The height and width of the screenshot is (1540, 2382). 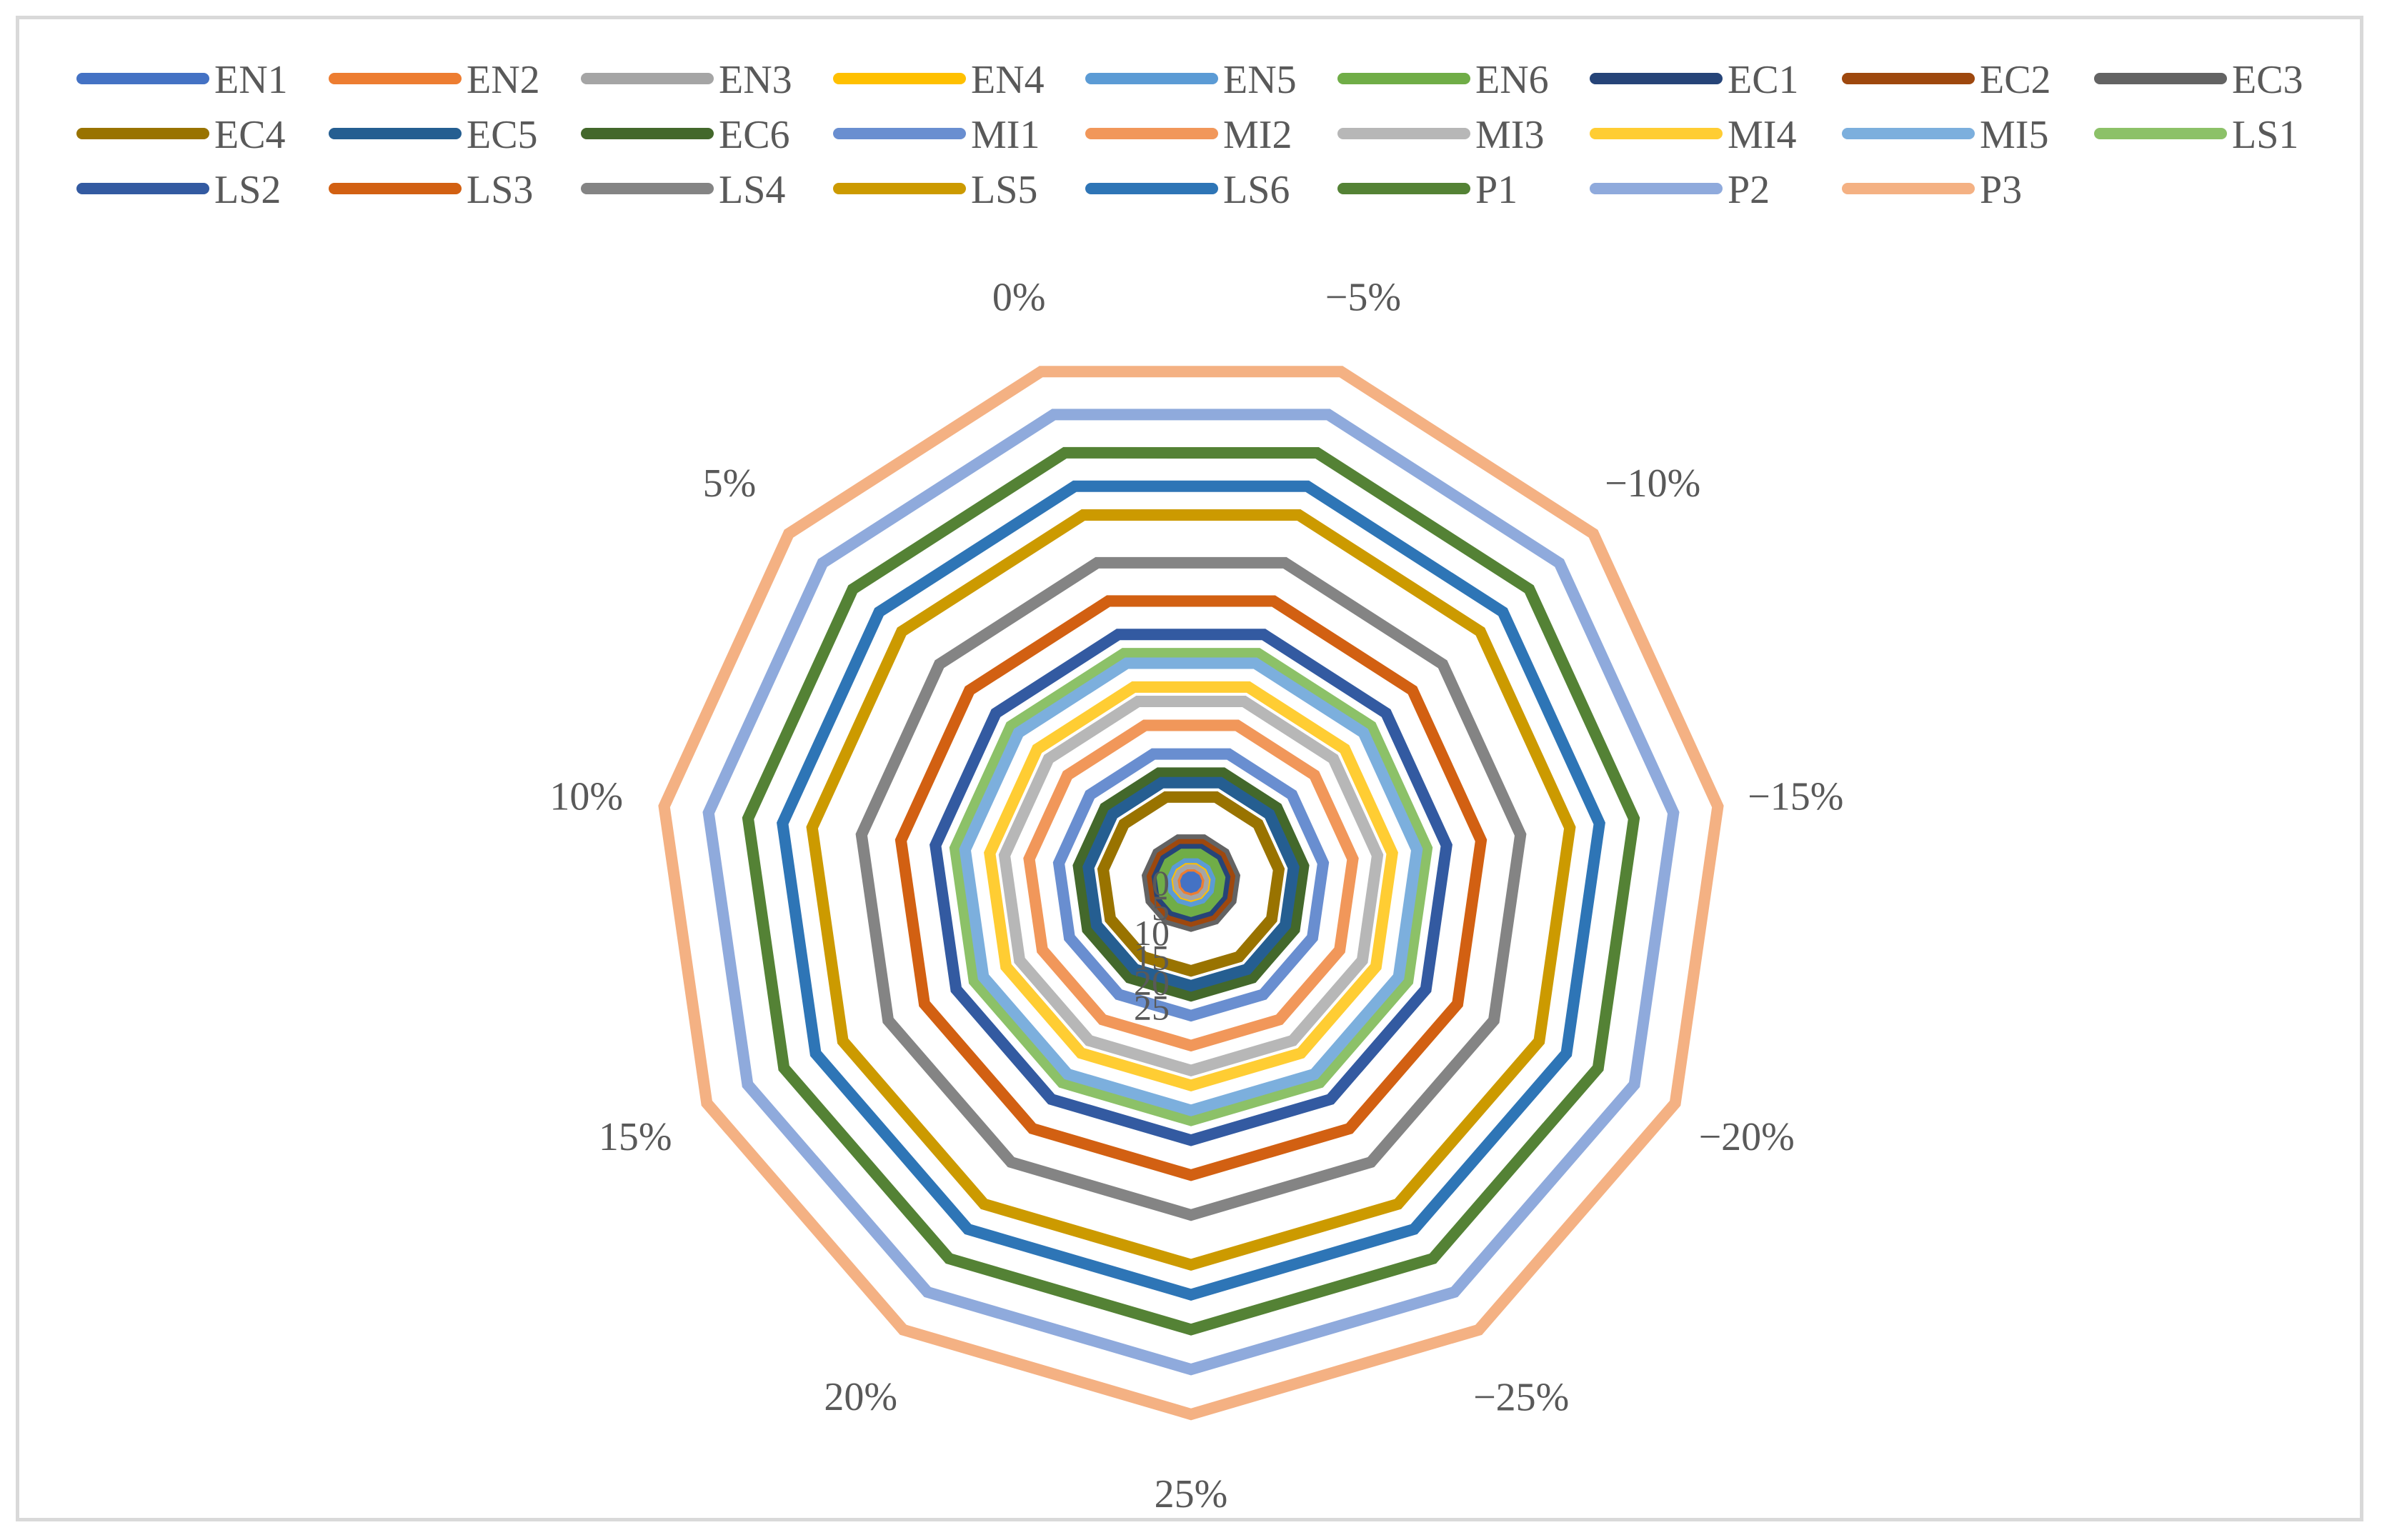 I want to click on series-ring-mi2, so click(x=1191, y=885).